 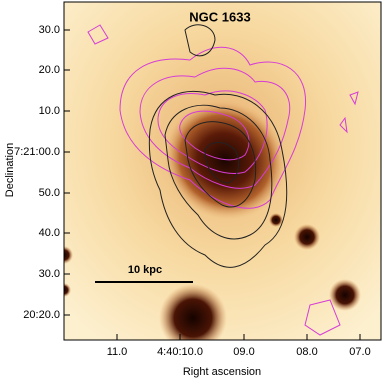 What do you see at coordinates (117, 352) in the screenshot?
I see `x-tick-label: 11.0` at bounding box center [117, 352].